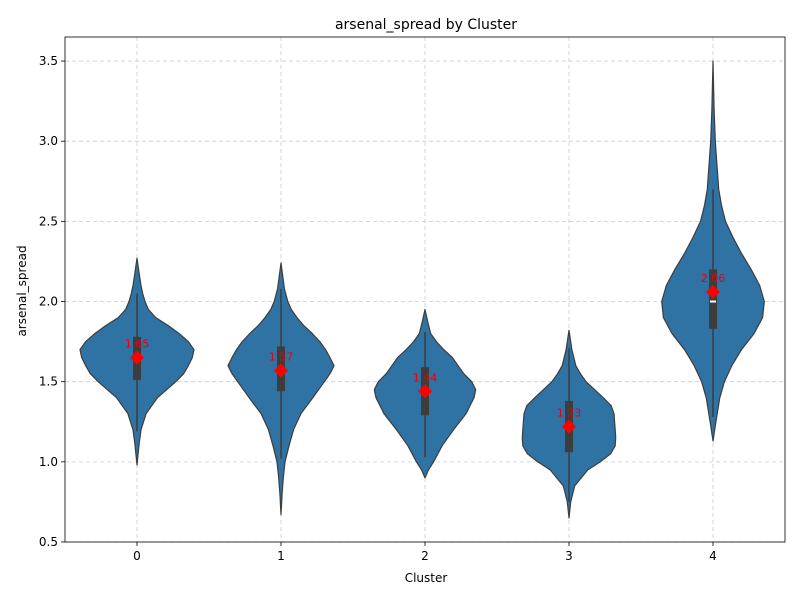  I want to click on y-tick-label: 1.0, so click(48, 462).